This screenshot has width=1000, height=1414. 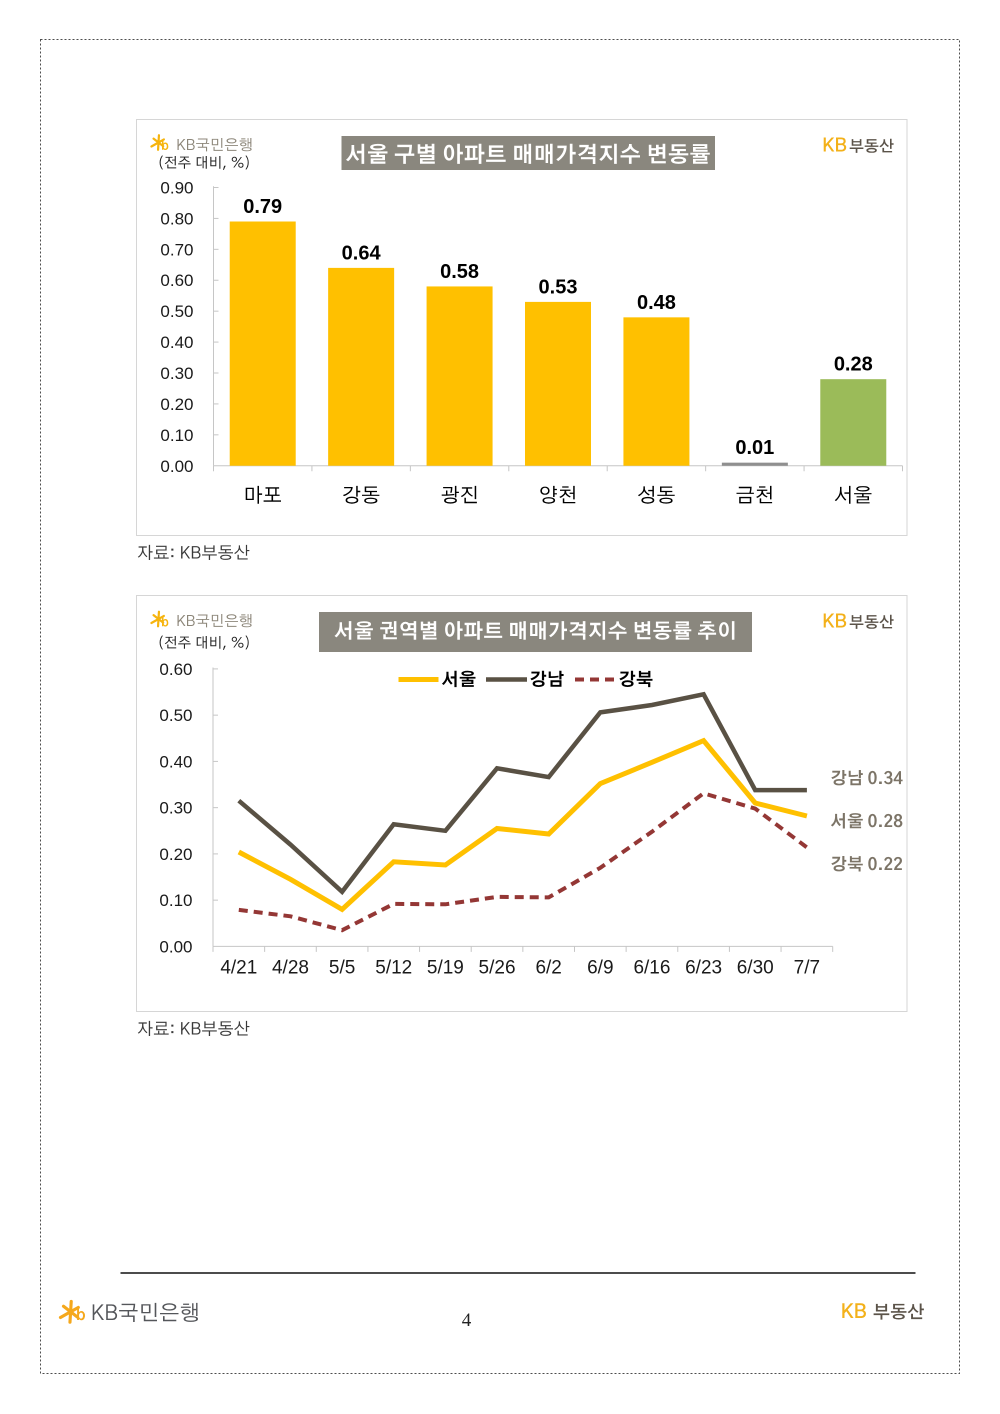 What do you see at coordinates (853, 365) in the screenshot?
I see `svg-text: 0.28` at bounding box center [853, 365].